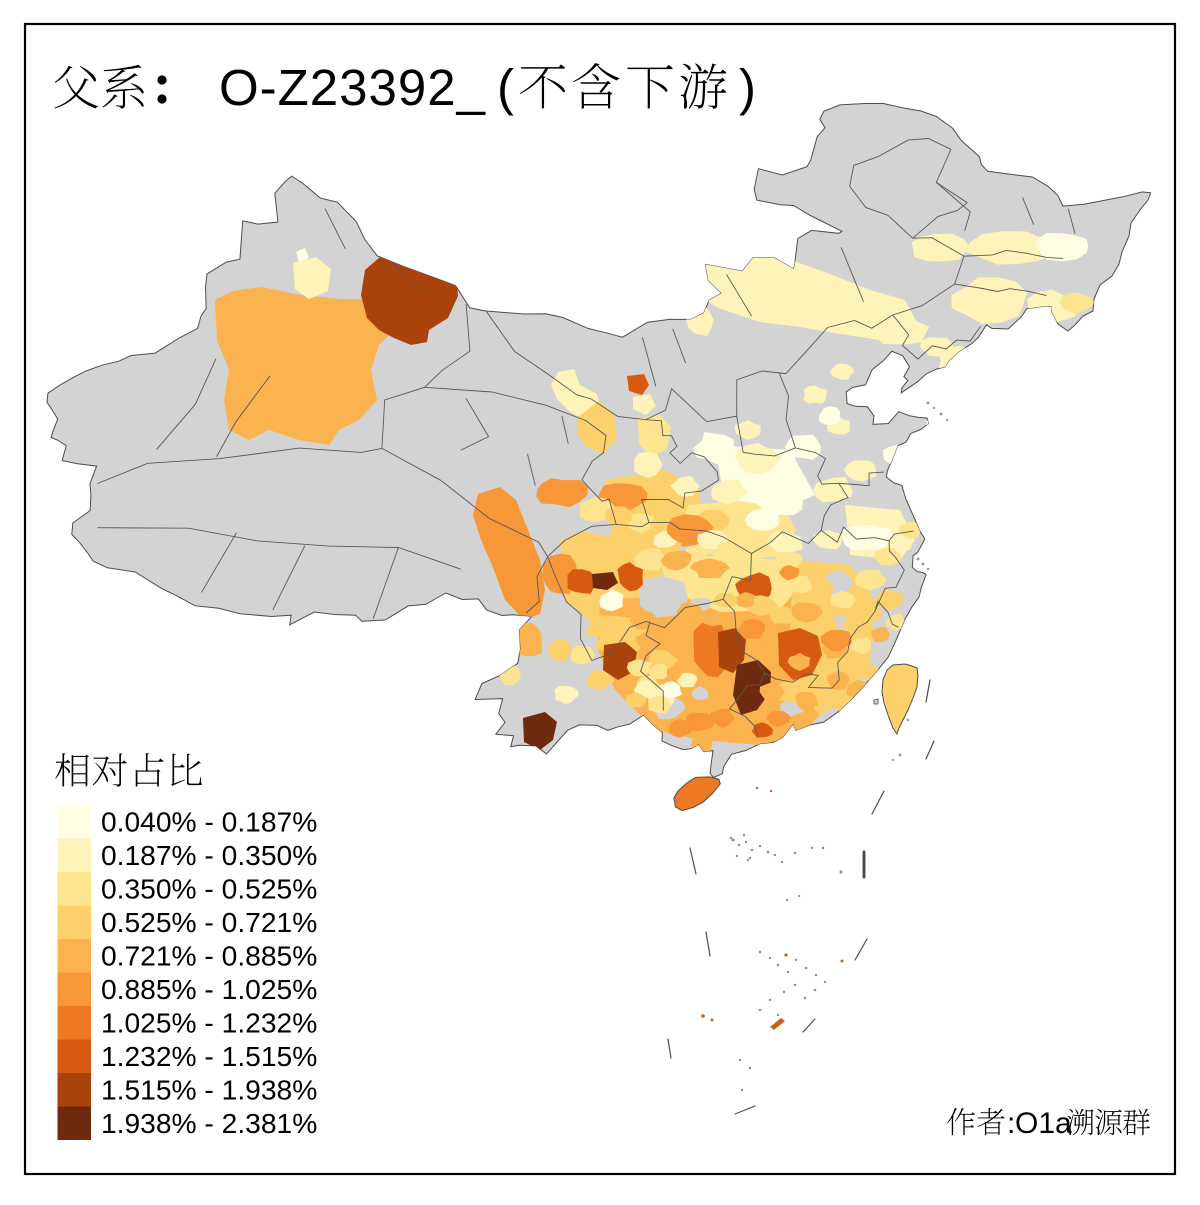  Describe the element at coordinates (209, 1090) in the screenshot. I see `svg-text: 1.515% - 1.938%` at that location.